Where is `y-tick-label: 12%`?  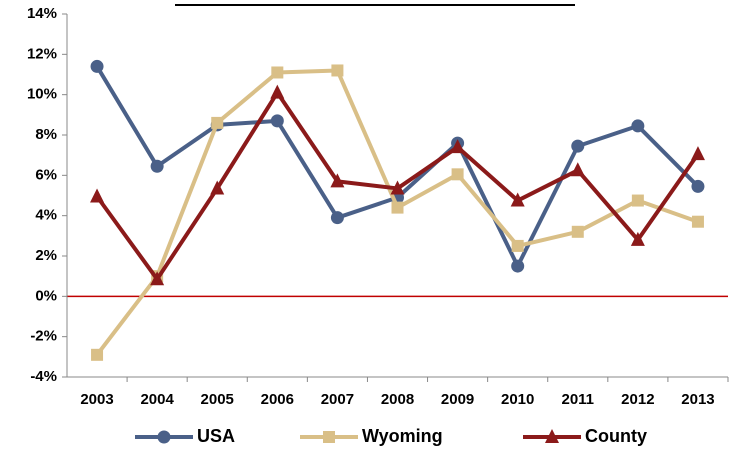
y-tick-label: 12% is located at coordinates (42, 53).